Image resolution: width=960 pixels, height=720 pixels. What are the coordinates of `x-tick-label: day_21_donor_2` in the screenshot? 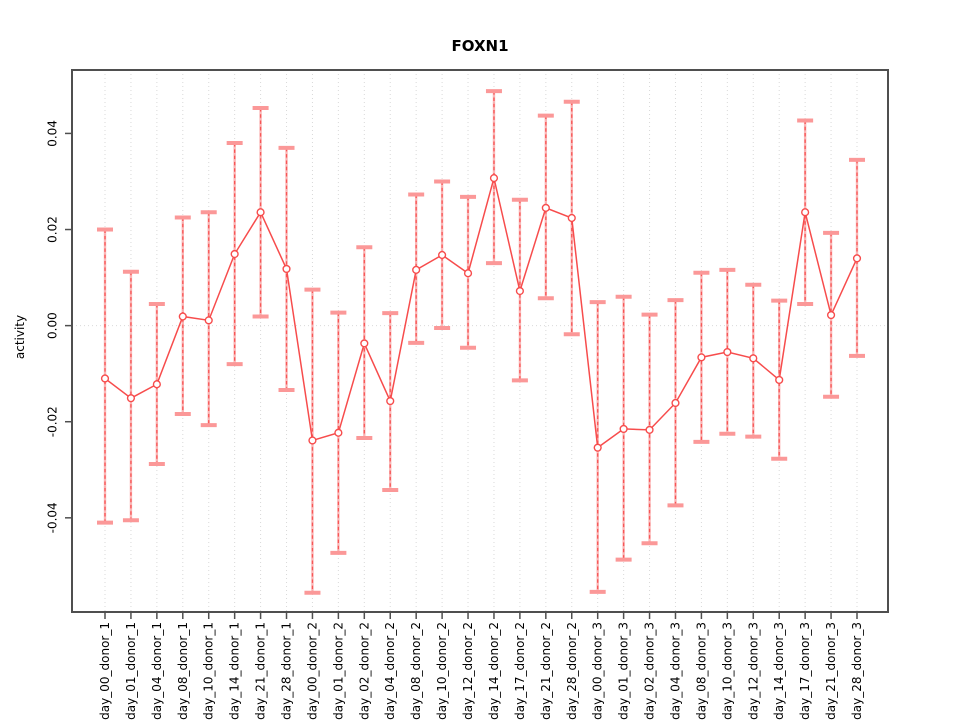 It's located at (546, 671).